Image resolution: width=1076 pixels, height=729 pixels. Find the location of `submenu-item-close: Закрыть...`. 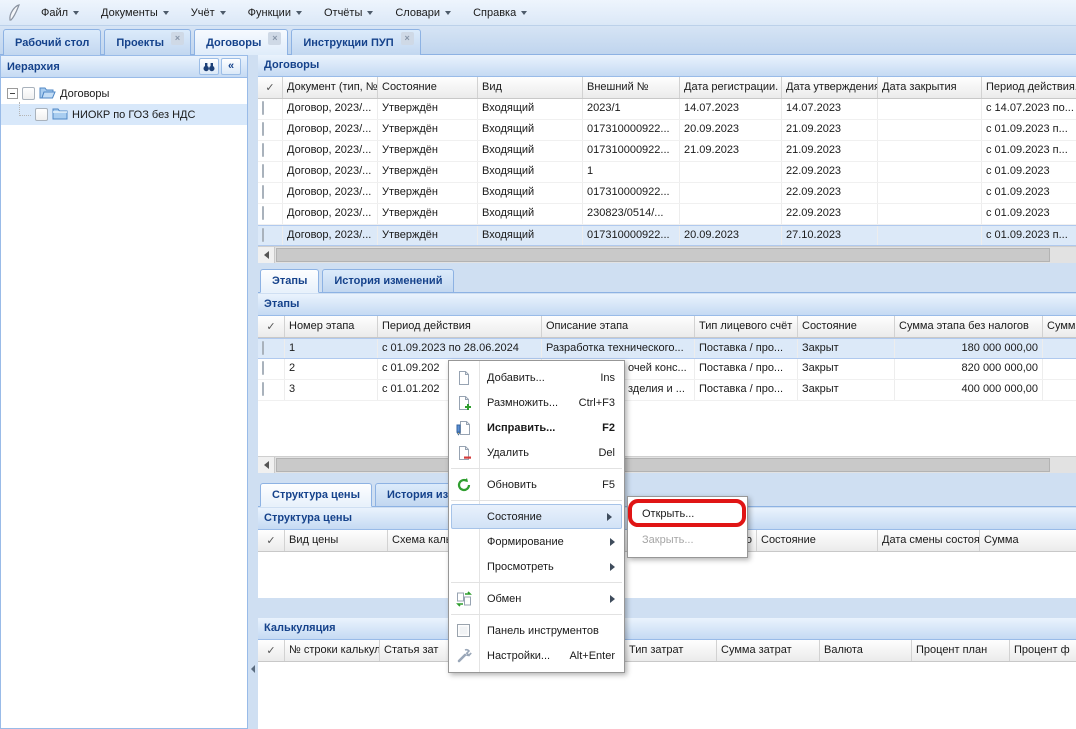

submenu-item-close: Закрыть... is located at coordinates (668, 540).